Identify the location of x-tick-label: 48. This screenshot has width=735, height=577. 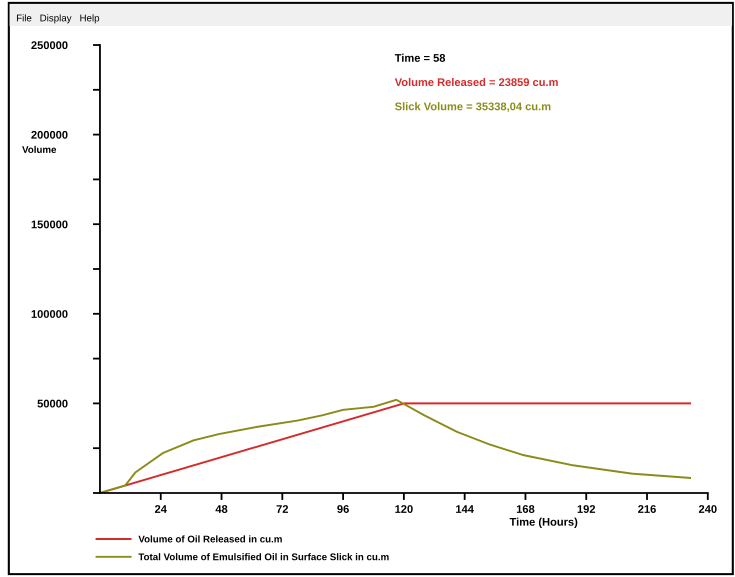
(222, 509).